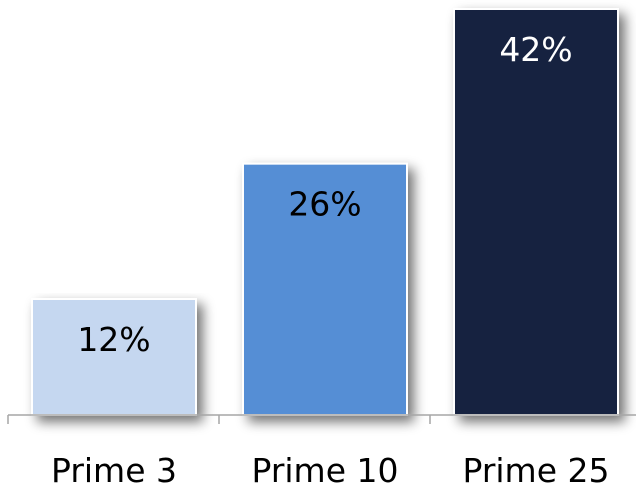  Describe the element at coordinates (535, 49) in the screenshot. I see `data-label: 42%` at that location.